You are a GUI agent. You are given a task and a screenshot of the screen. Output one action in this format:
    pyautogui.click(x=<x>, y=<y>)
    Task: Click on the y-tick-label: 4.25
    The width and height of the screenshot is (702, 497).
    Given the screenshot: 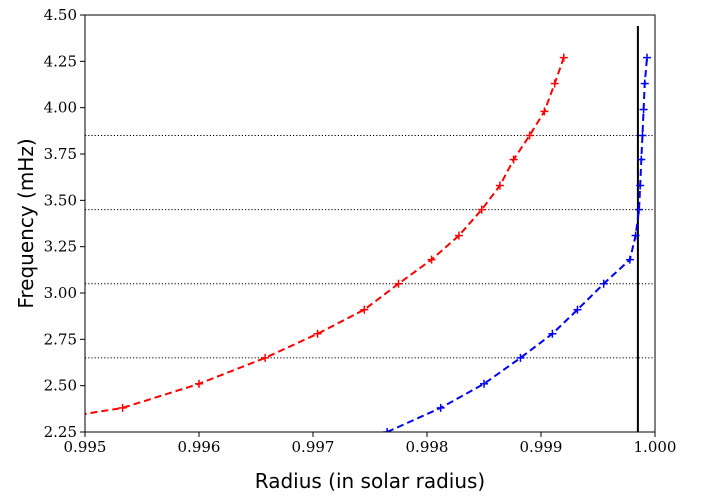 What is the action you would take?
    pyautogui.click(x=60, y=61)
    